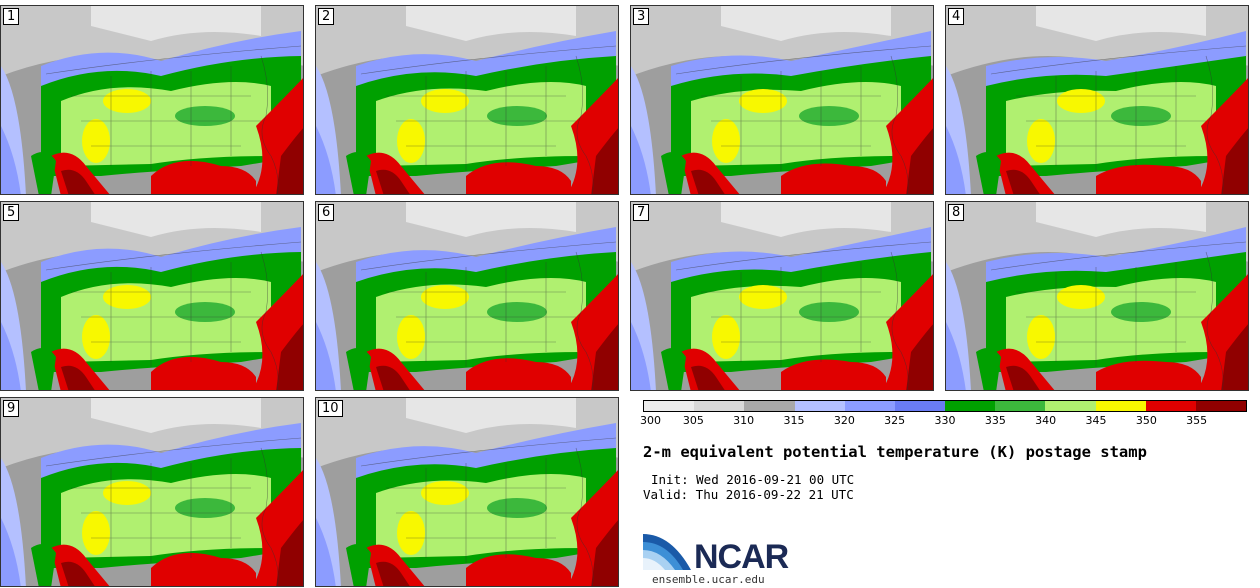 The height and width of the screenshot is (588, 1260). Describe the element at coordinates (748, 494) in the screenshot. I see `valid-time: Valid: Thu 2016-09-22 21 UTC` at that location.